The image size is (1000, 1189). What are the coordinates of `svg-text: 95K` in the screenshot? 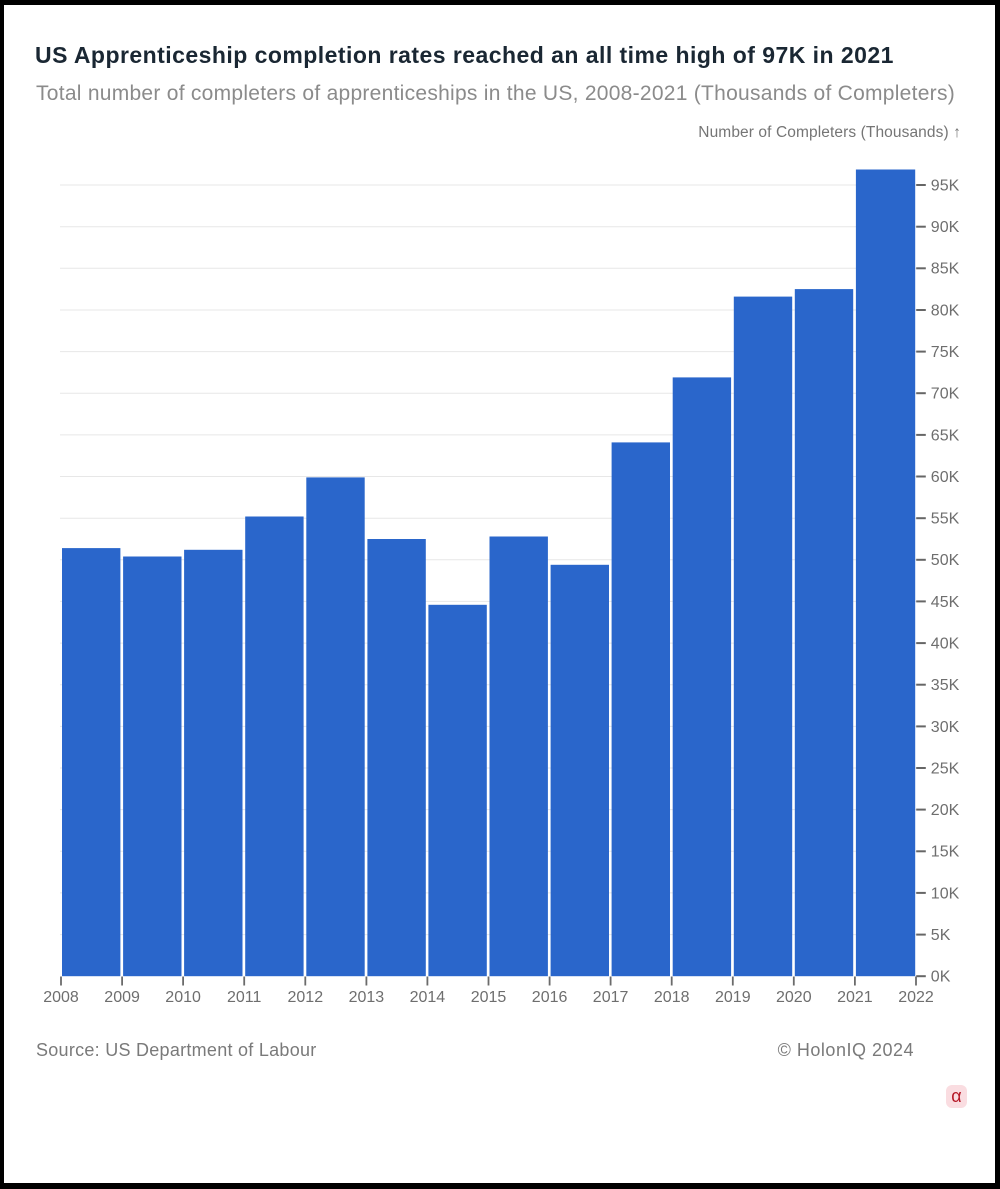 It's located at (945, 185).